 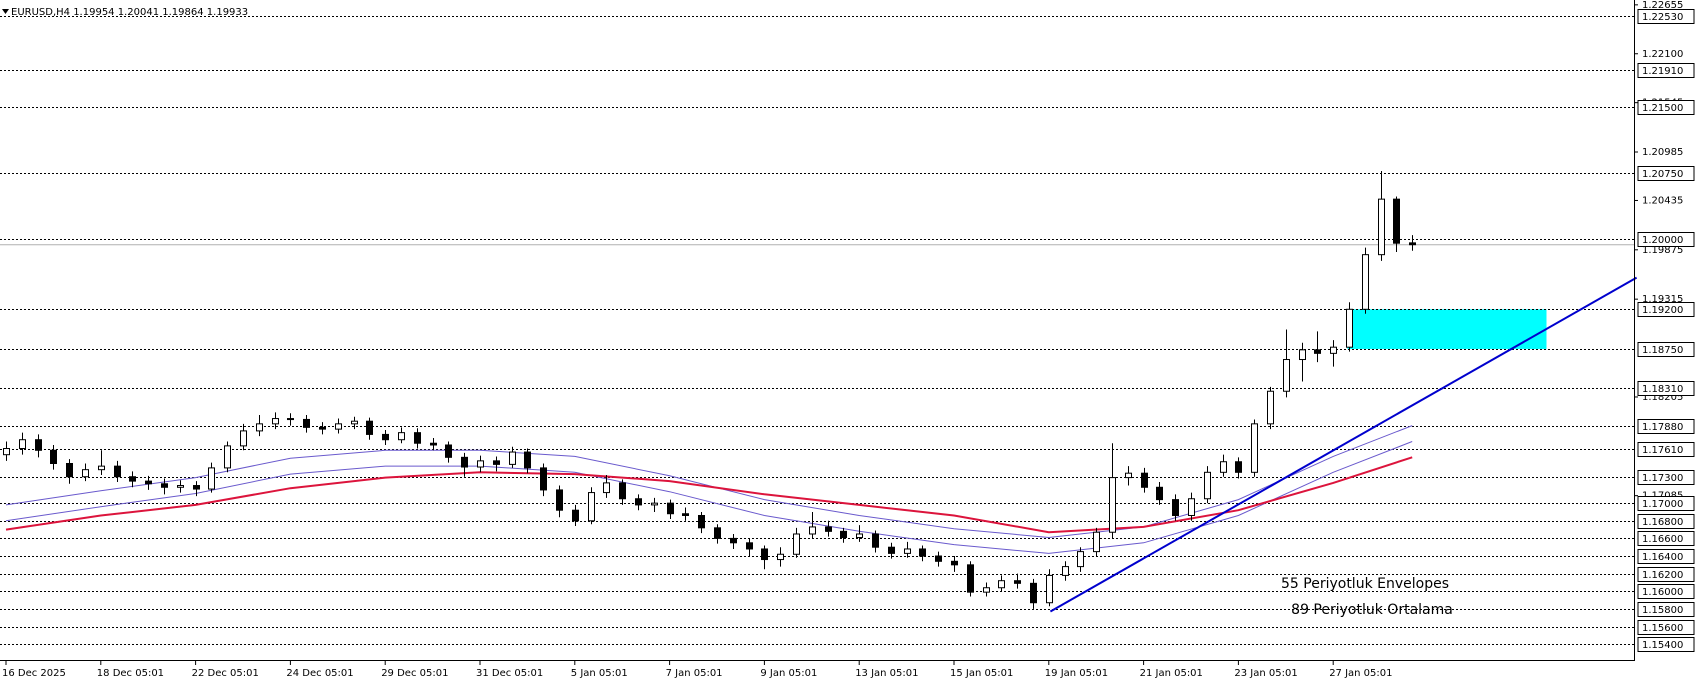 I want to click on x-tick-label: 22 Dec 05:01, so click(x=225, y=673).